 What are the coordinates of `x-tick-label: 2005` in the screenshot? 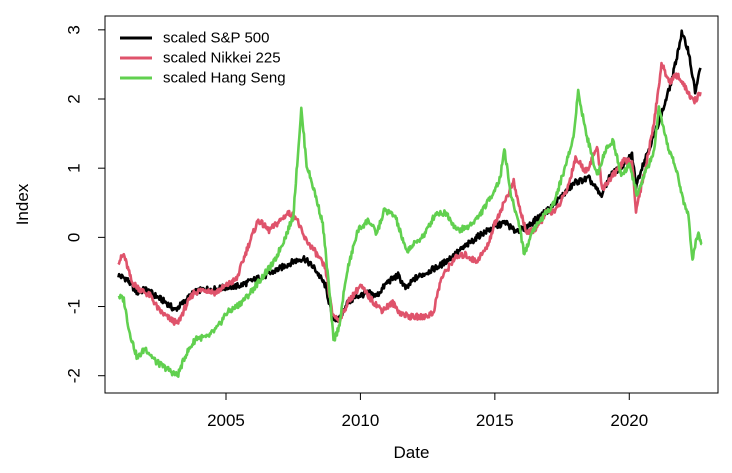 It's located at (226, 420).